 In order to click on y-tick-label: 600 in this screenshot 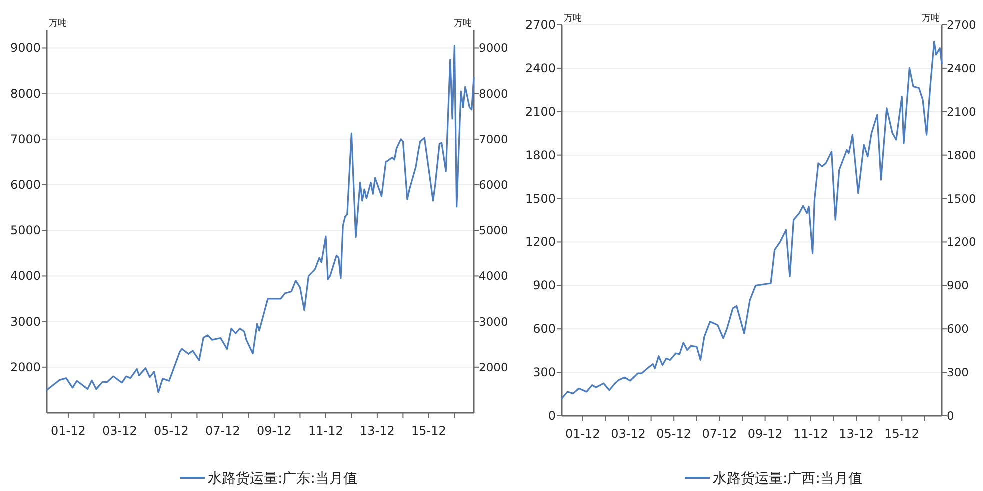, I will do `click(544, 329)`.